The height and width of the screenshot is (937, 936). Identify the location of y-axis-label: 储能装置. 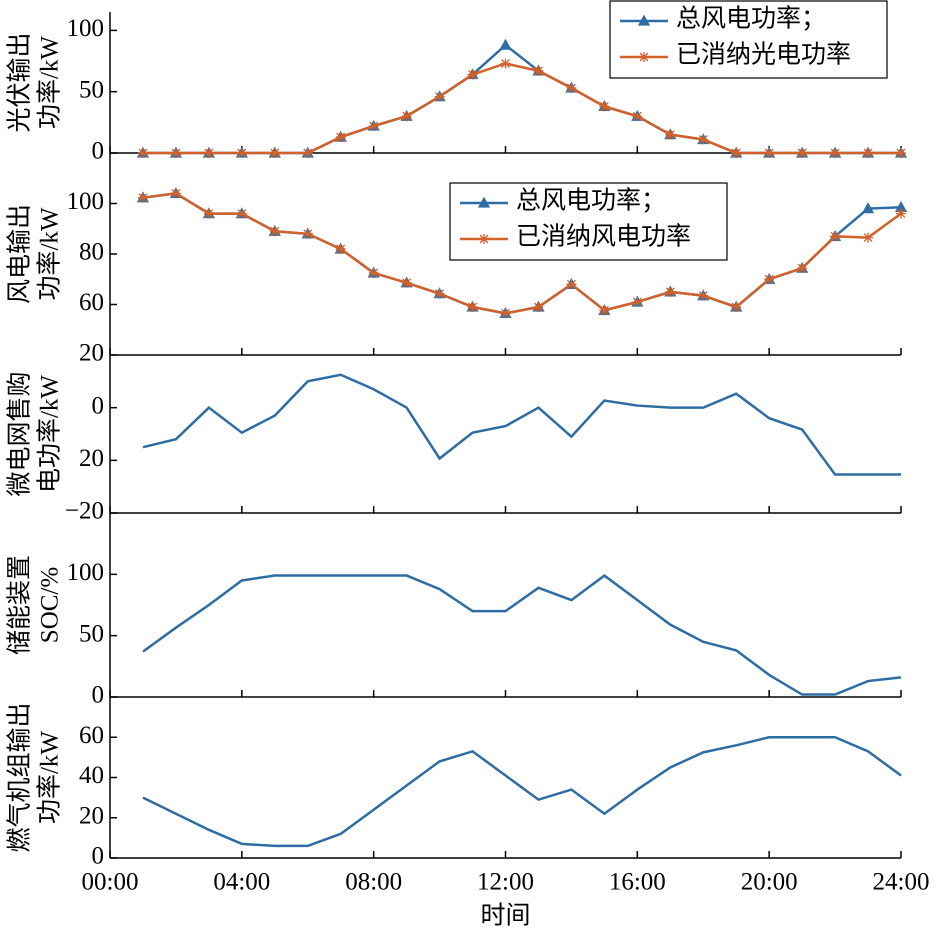
(20, 605).